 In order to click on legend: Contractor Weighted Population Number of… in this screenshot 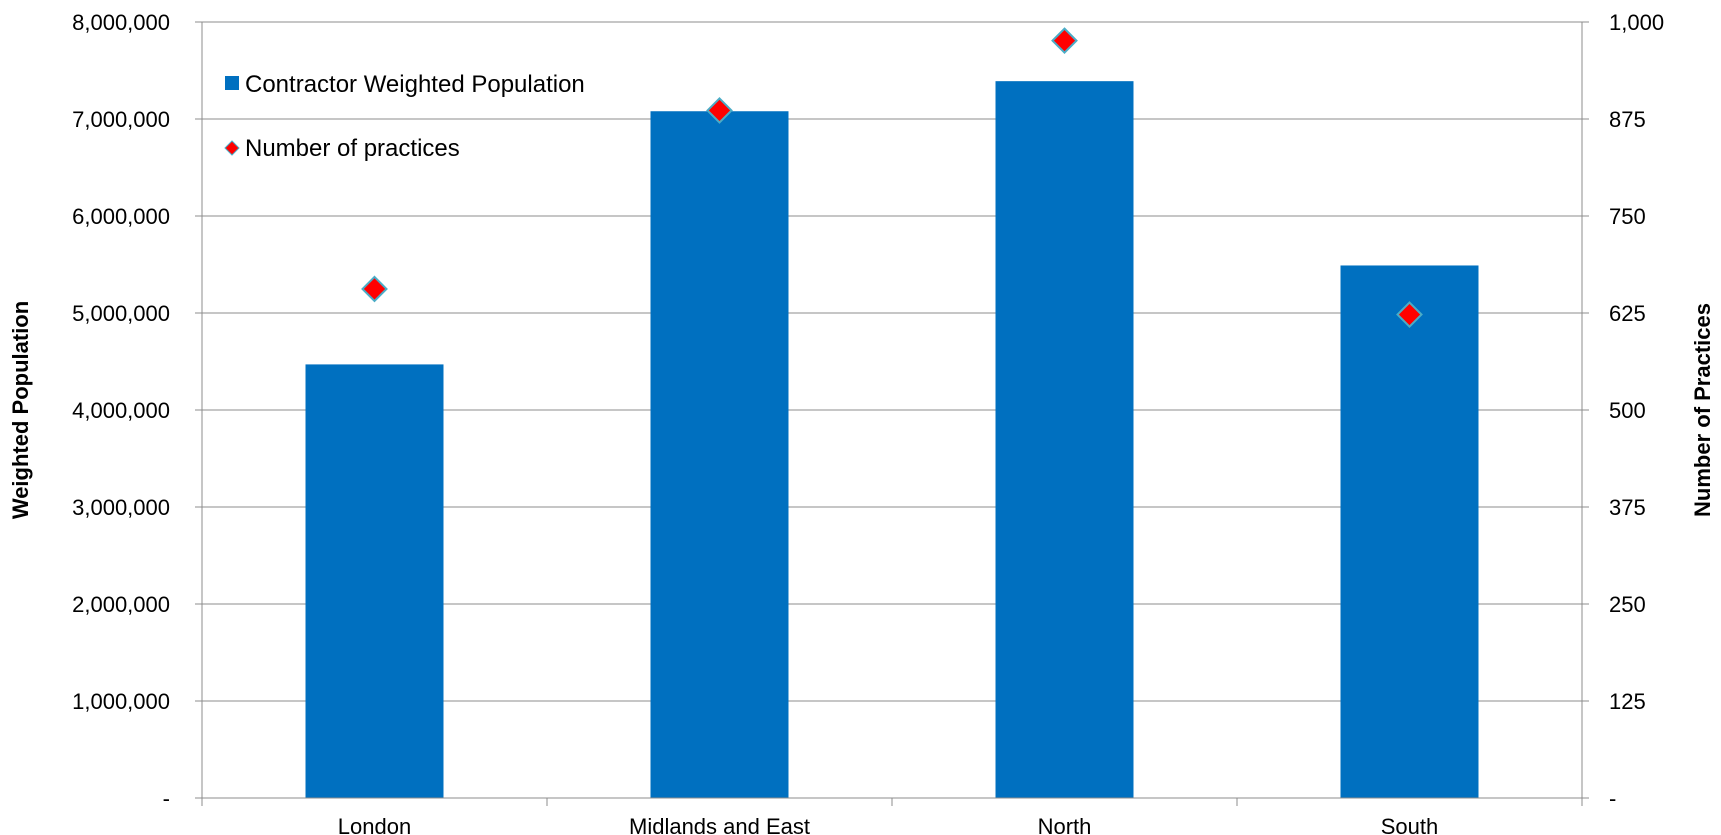, I will do `click(404, 116)`.